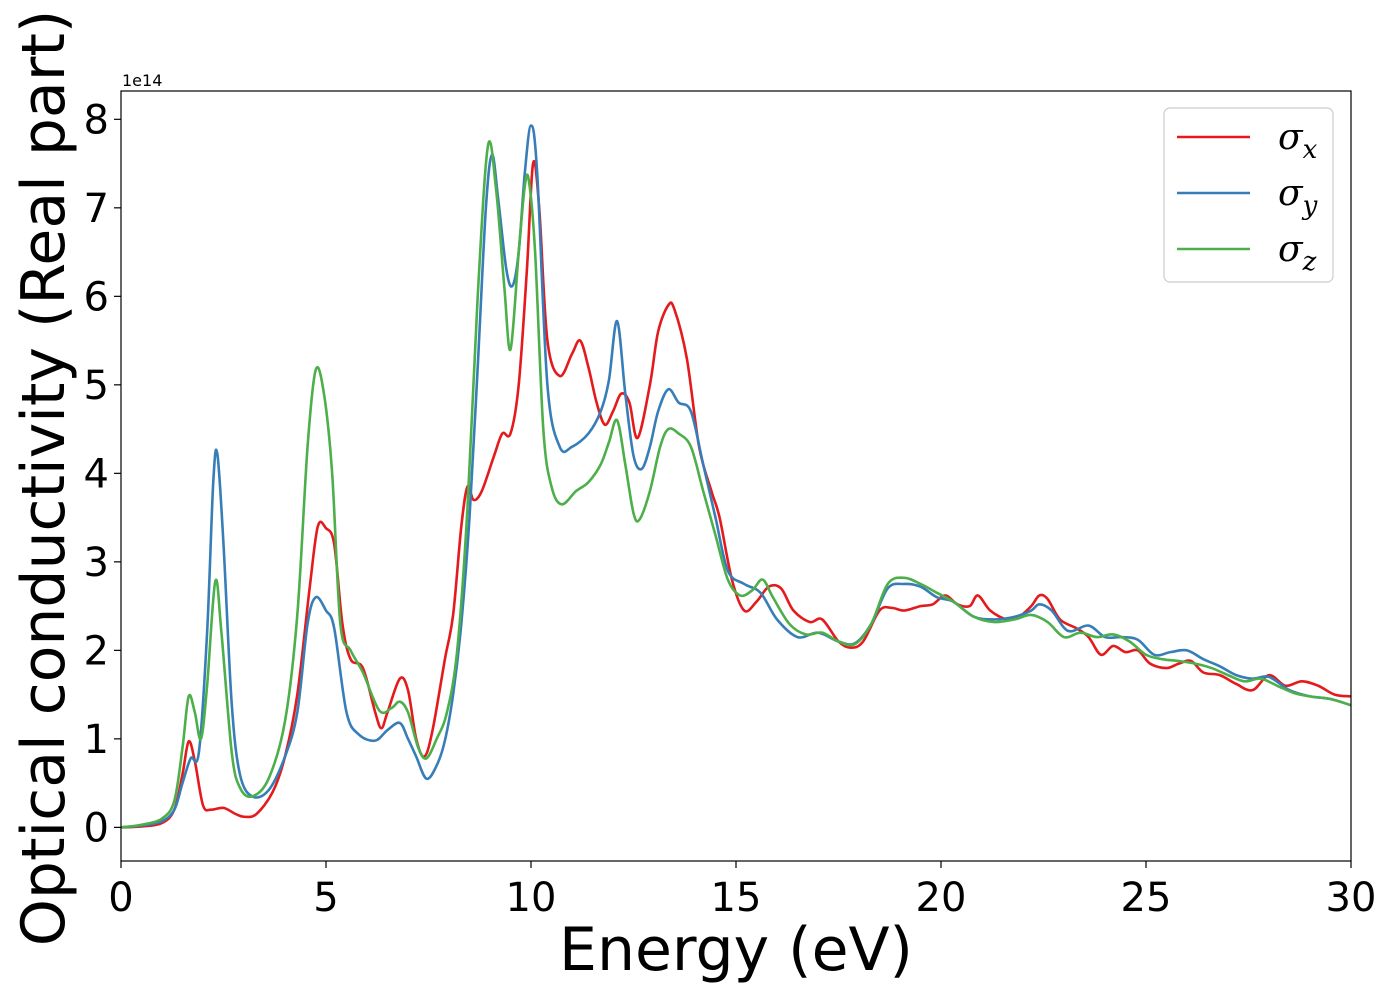 The height and width of the screenshot is (1000, 1400). I want to click on y-tick-label: 7, so click(96, 209).